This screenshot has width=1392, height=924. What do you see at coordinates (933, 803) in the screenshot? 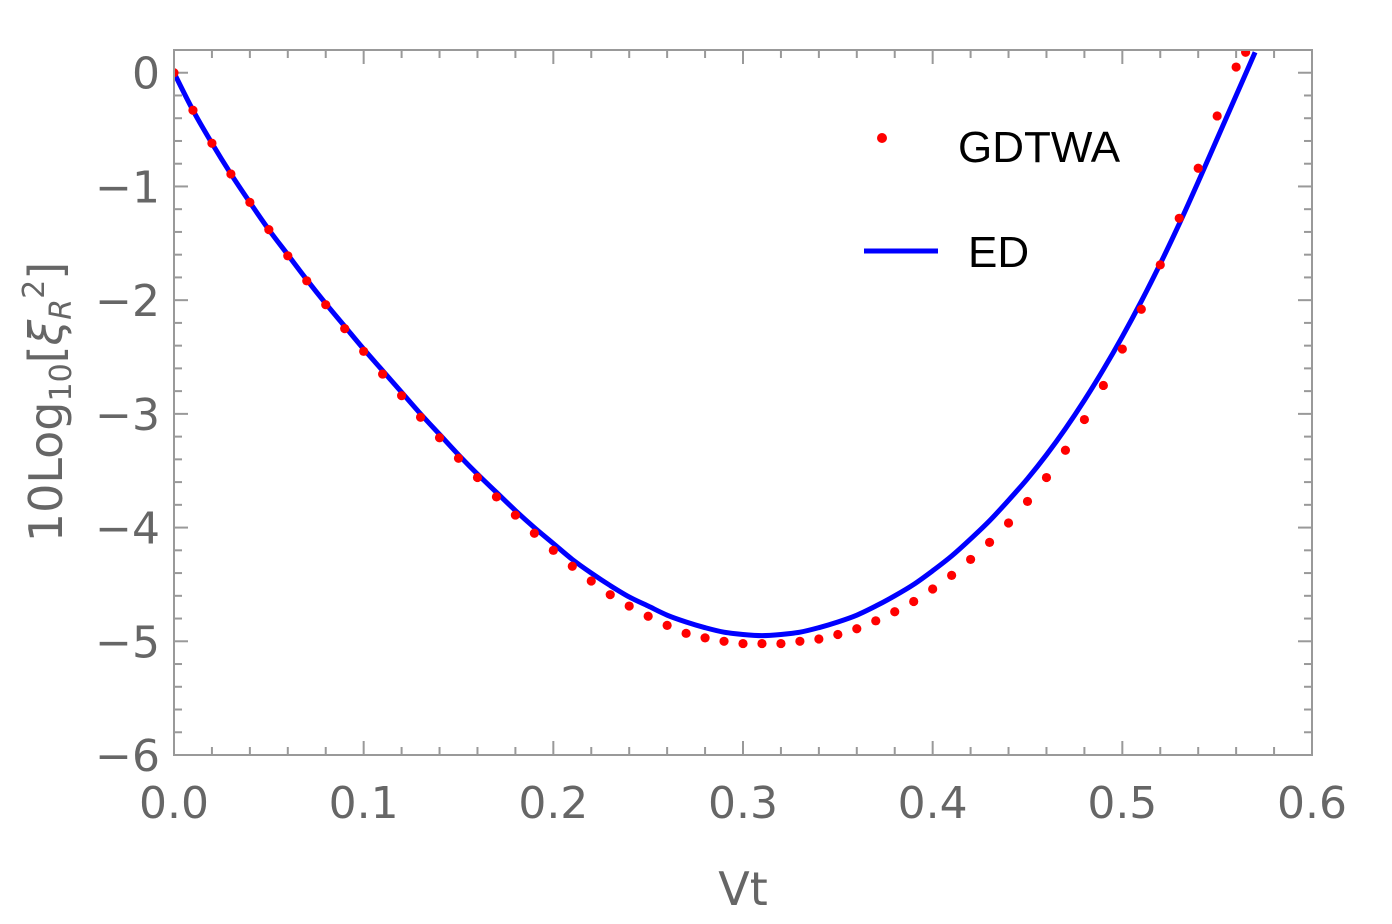
I see `x-tick-label: 0.4` at bounding box center [933, 803].